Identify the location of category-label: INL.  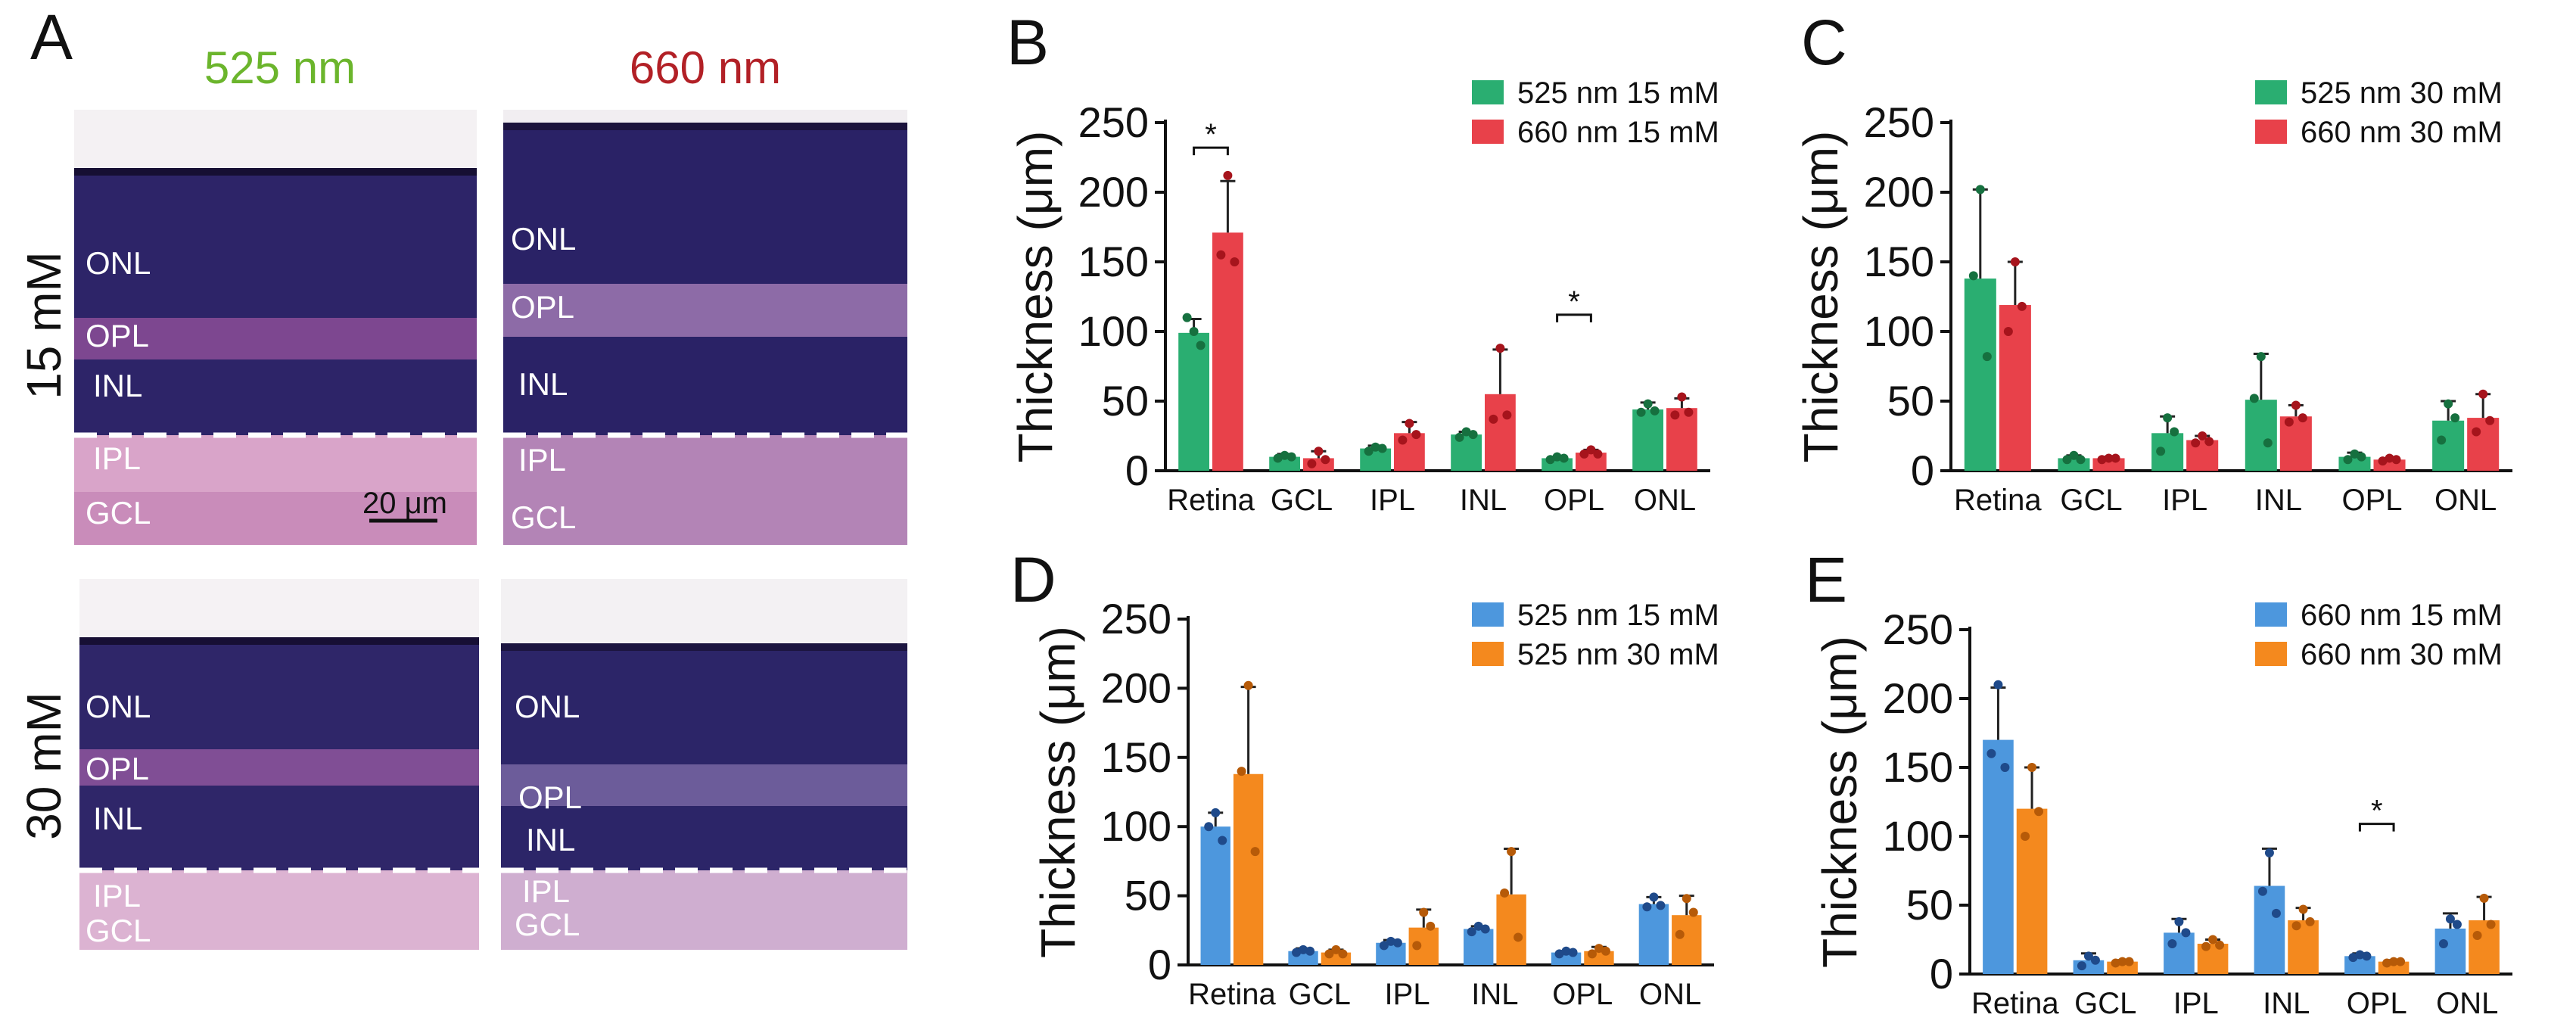
(1494, 994).